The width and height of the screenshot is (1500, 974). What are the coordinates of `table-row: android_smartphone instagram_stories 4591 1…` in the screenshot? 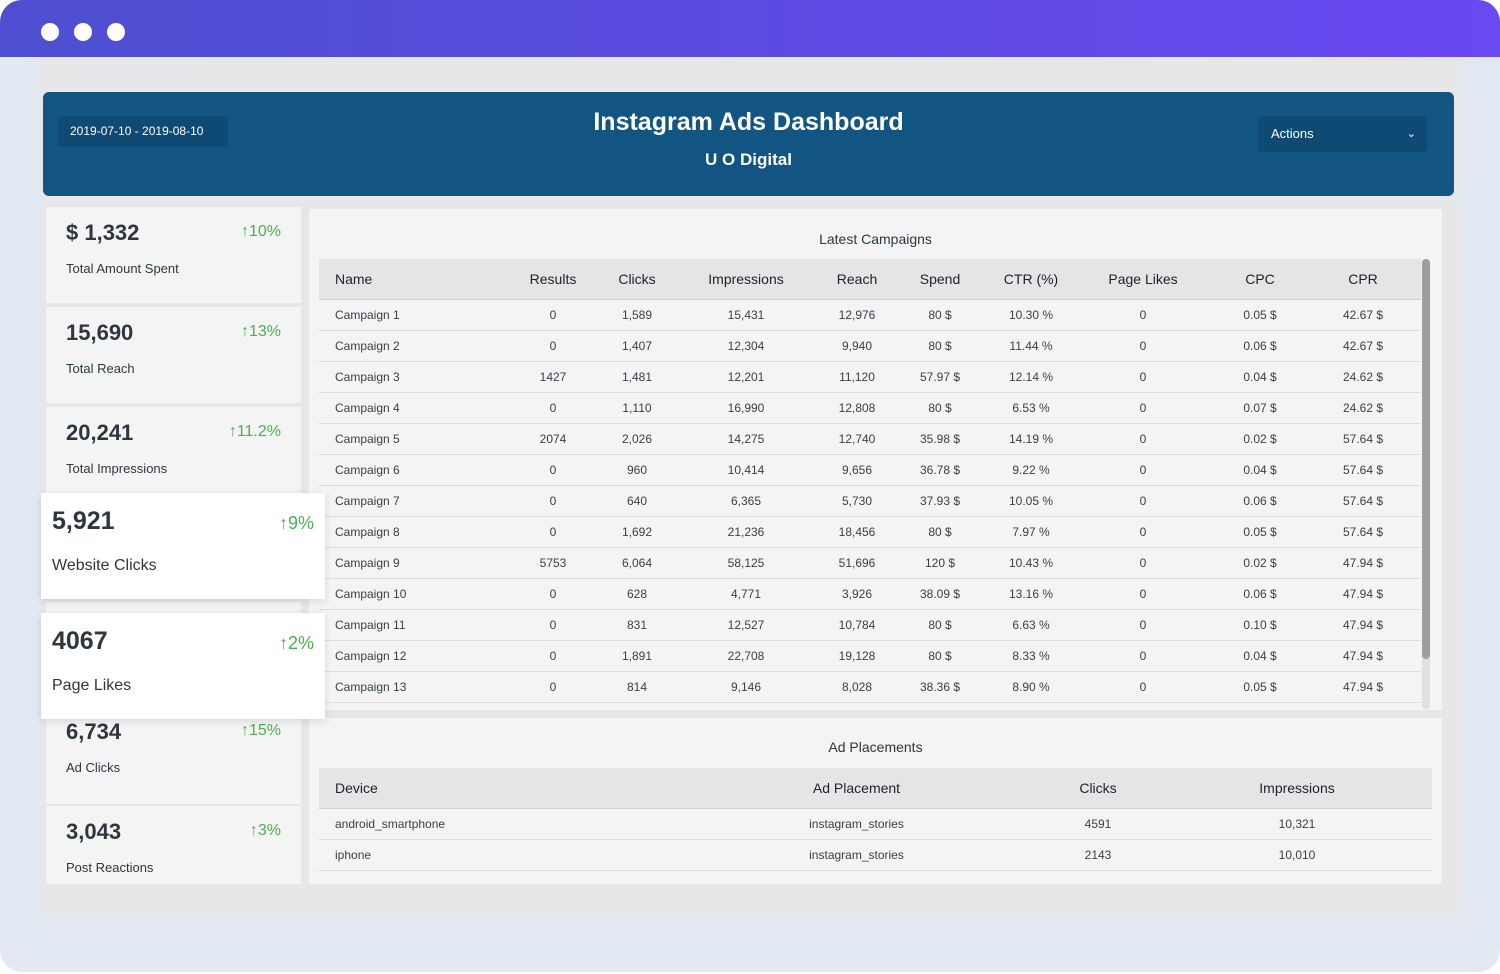 It's located at (875, 824).